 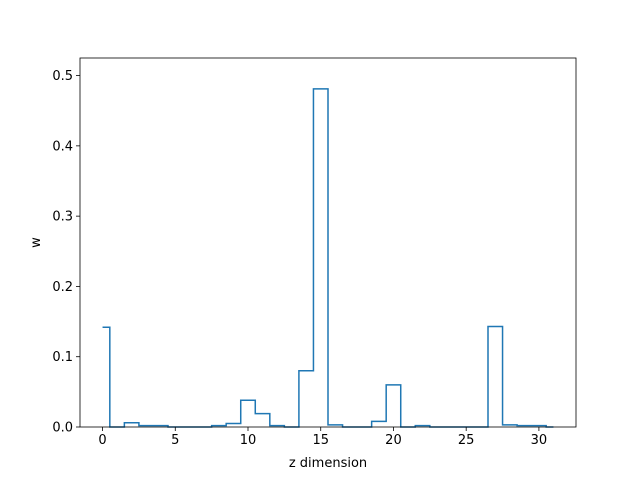 I want to click on x-tick-label: 15, so click(x=320, y=440).